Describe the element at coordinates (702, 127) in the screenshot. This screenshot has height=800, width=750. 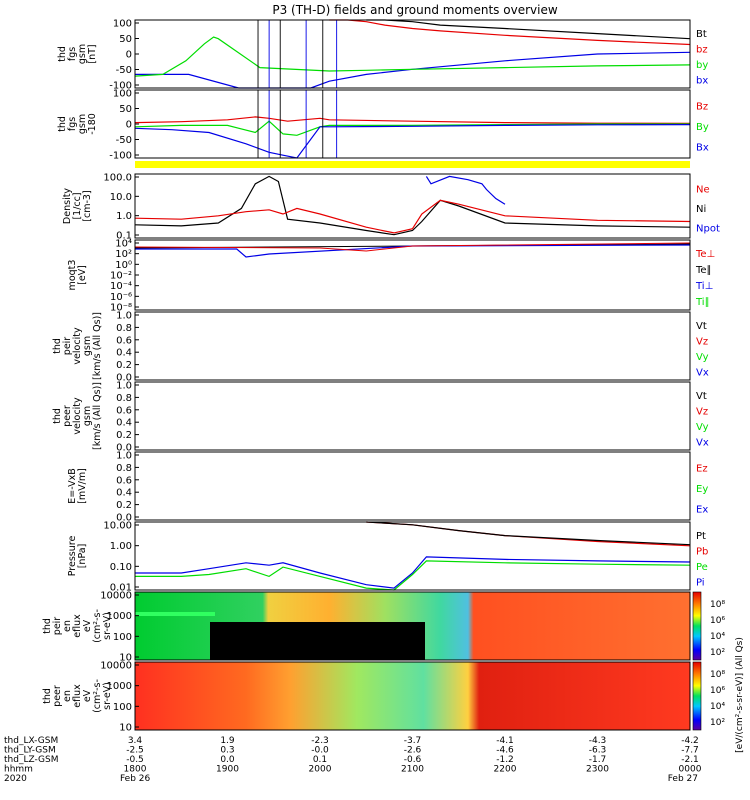
I see `legend-entry: By` at that location.